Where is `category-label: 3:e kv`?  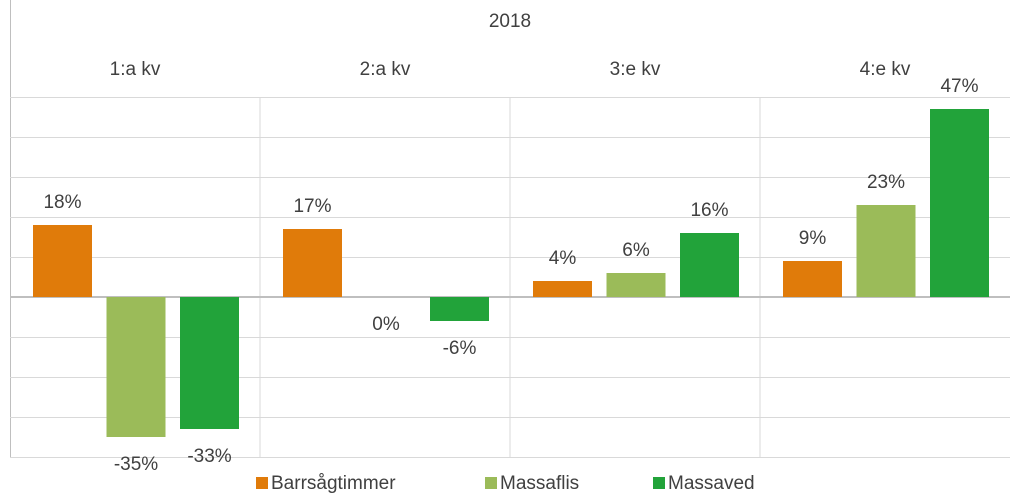 category-label: 3:e kv is located at coordinates (635, 69).